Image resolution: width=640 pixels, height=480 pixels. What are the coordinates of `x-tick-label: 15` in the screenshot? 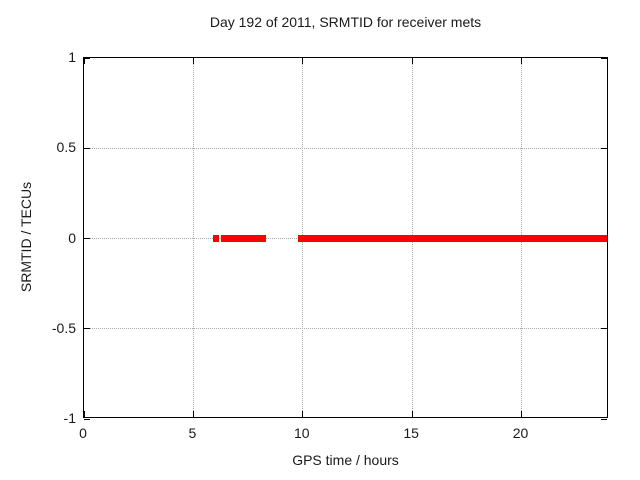 It's located at (411, 433).